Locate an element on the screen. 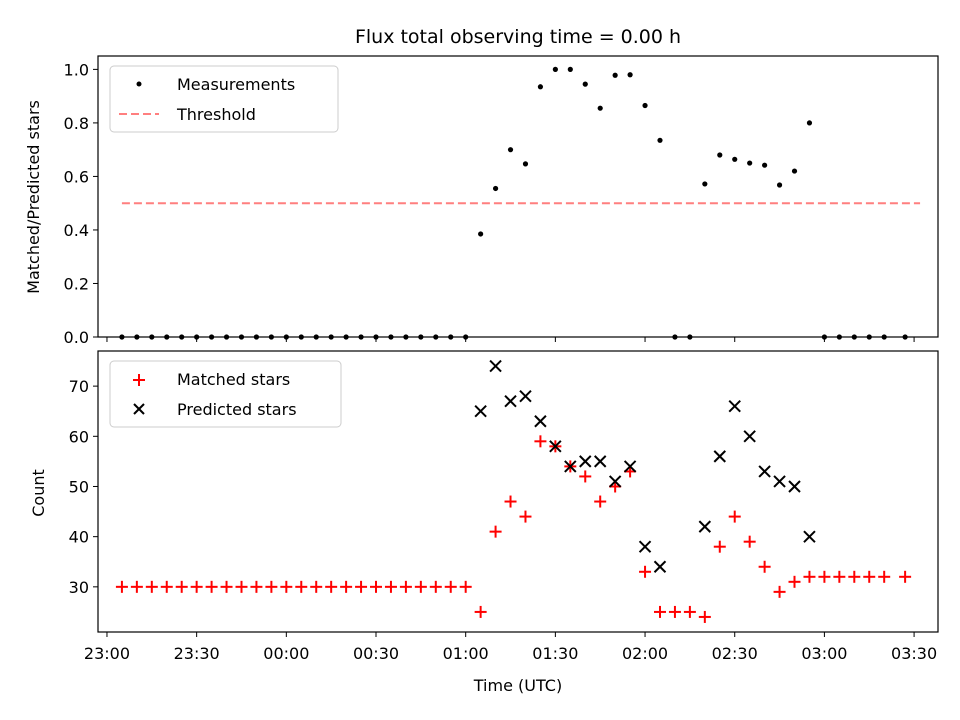 The width and height of the screenshot is (960, 720). bottom-x-tick-label: 03:30 is located at coordinates (914, 653).